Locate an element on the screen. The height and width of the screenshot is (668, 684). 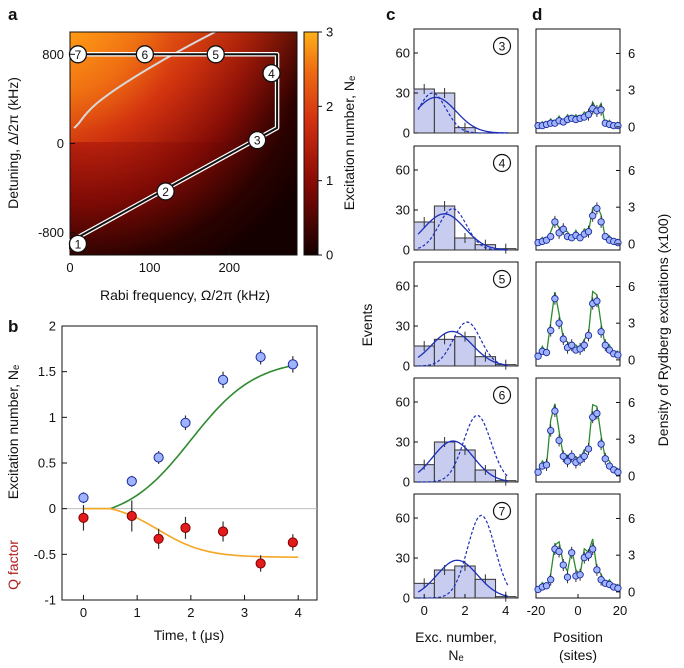
heatmap-x-label: Rabi frequency, Ω/2π (kHz) is located at coordinates (185, 295).